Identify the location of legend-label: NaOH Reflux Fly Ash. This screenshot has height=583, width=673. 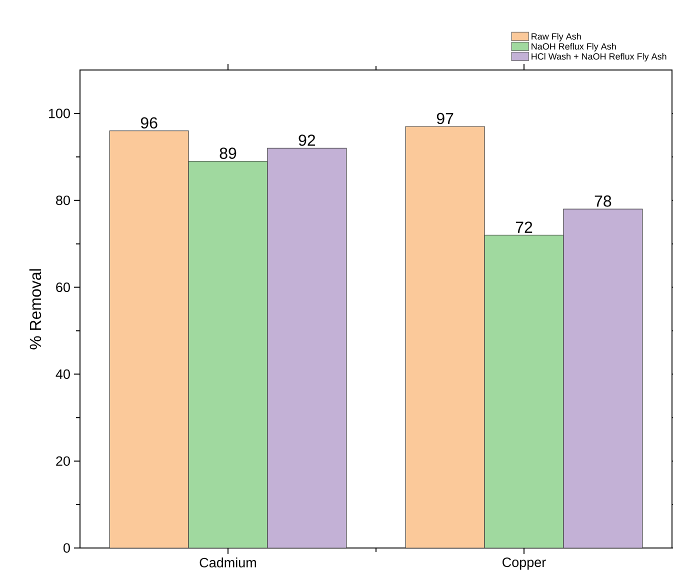
(574, 47).